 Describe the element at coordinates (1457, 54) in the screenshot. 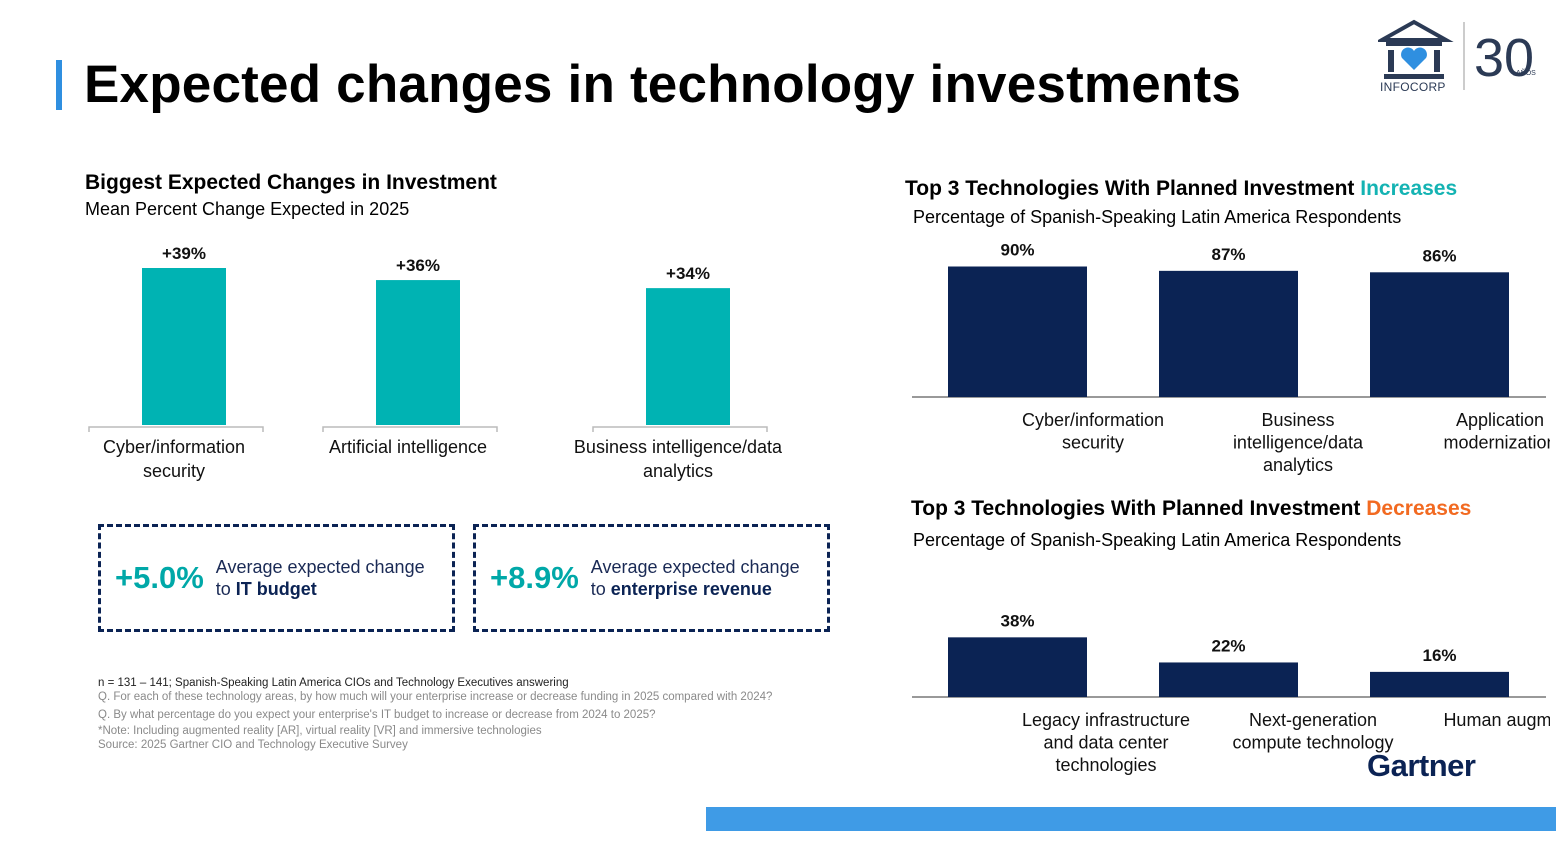

I see `infocorp-logo: 30 AÑOS` at that location.